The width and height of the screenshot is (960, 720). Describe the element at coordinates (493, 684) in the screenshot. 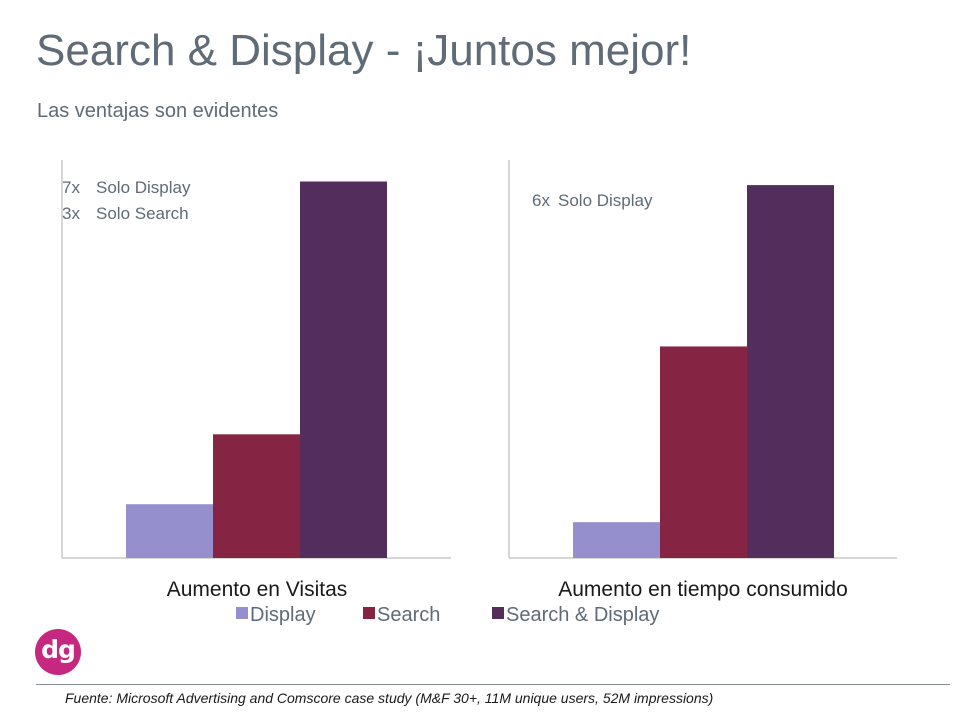

I see `footer-divider` at that location.